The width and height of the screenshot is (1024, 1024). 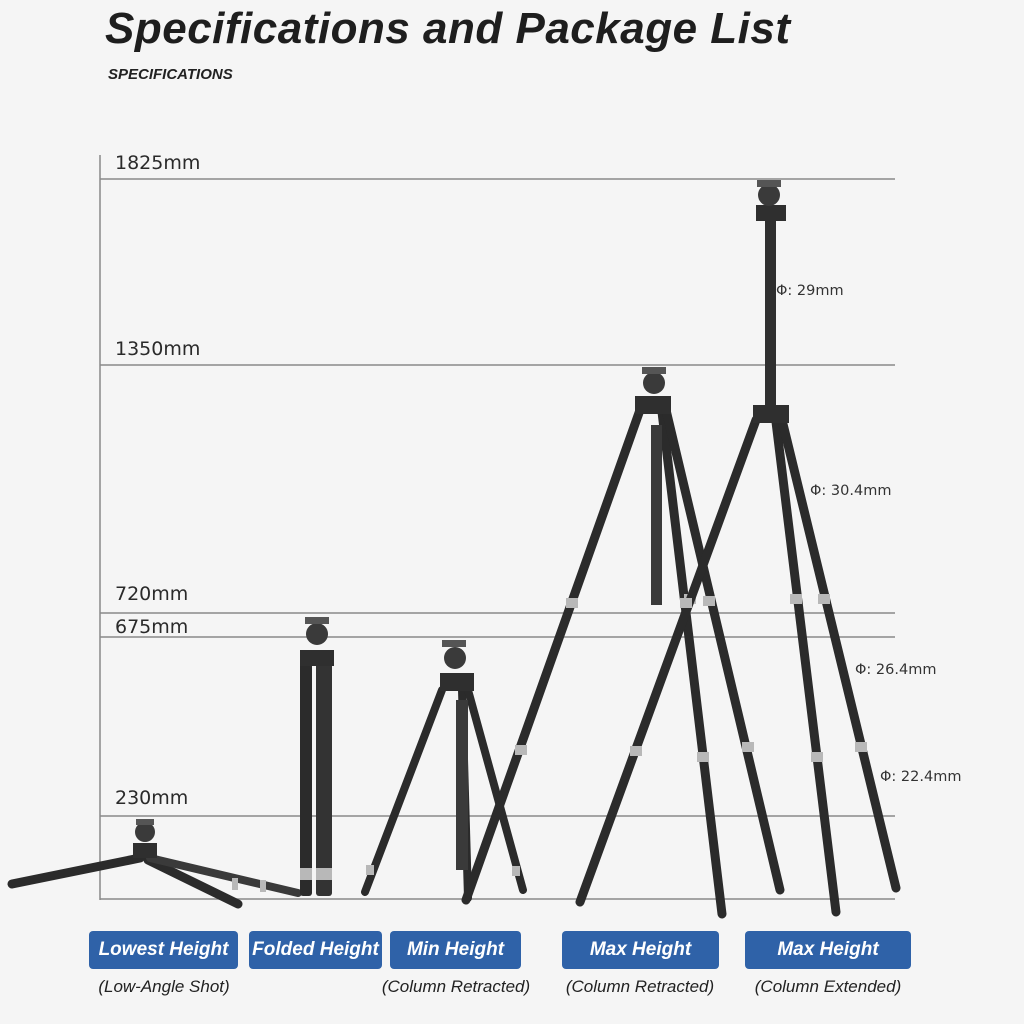 I want to click on badge-max-height-retracted: Max Height, so click(x=640, y=950).